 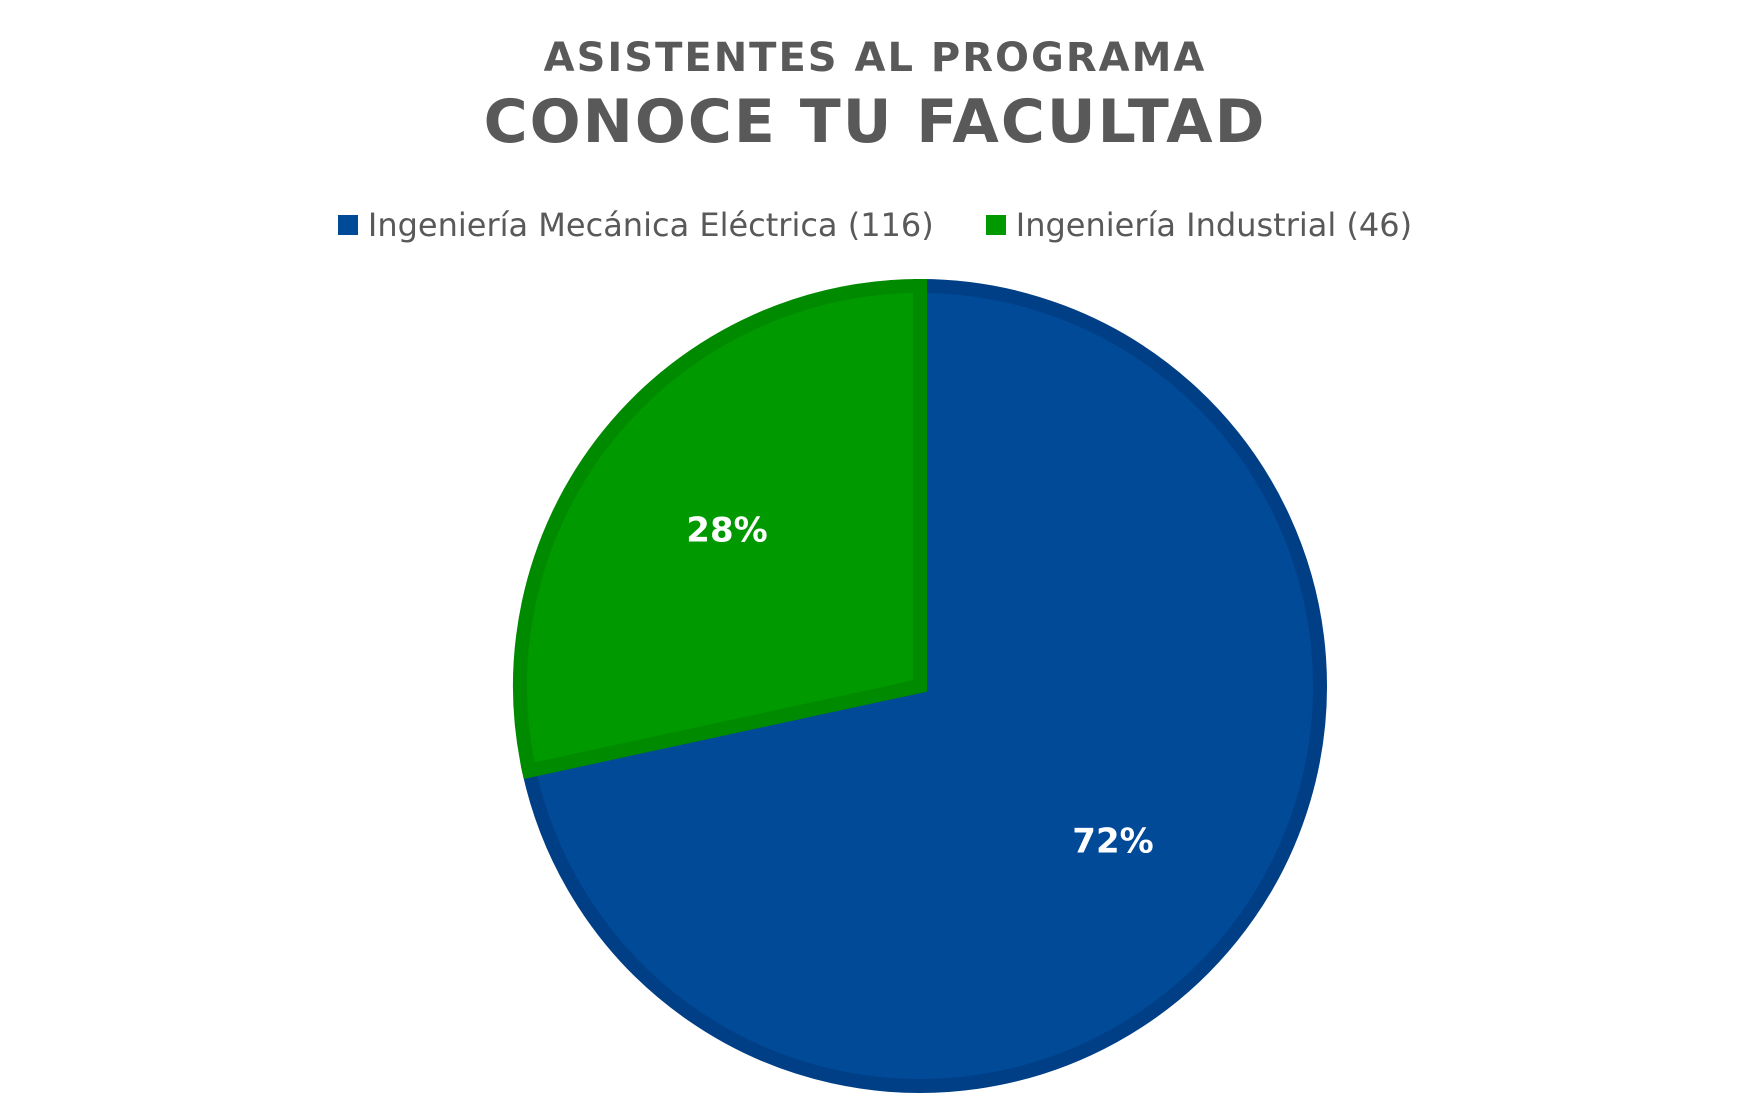 I want to click on pie-slice-industrial, so click(x=720, y=529).